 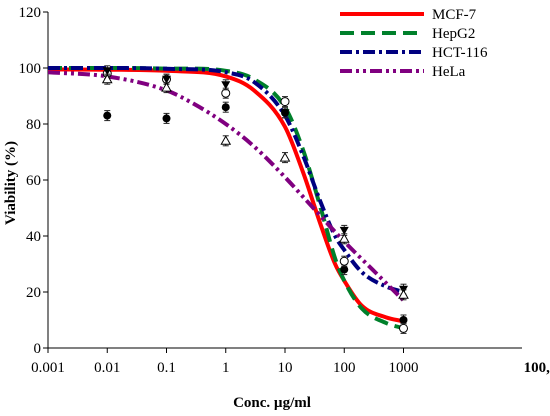 I want to click on y-tick-label: 40, so click(x=33, y=237).